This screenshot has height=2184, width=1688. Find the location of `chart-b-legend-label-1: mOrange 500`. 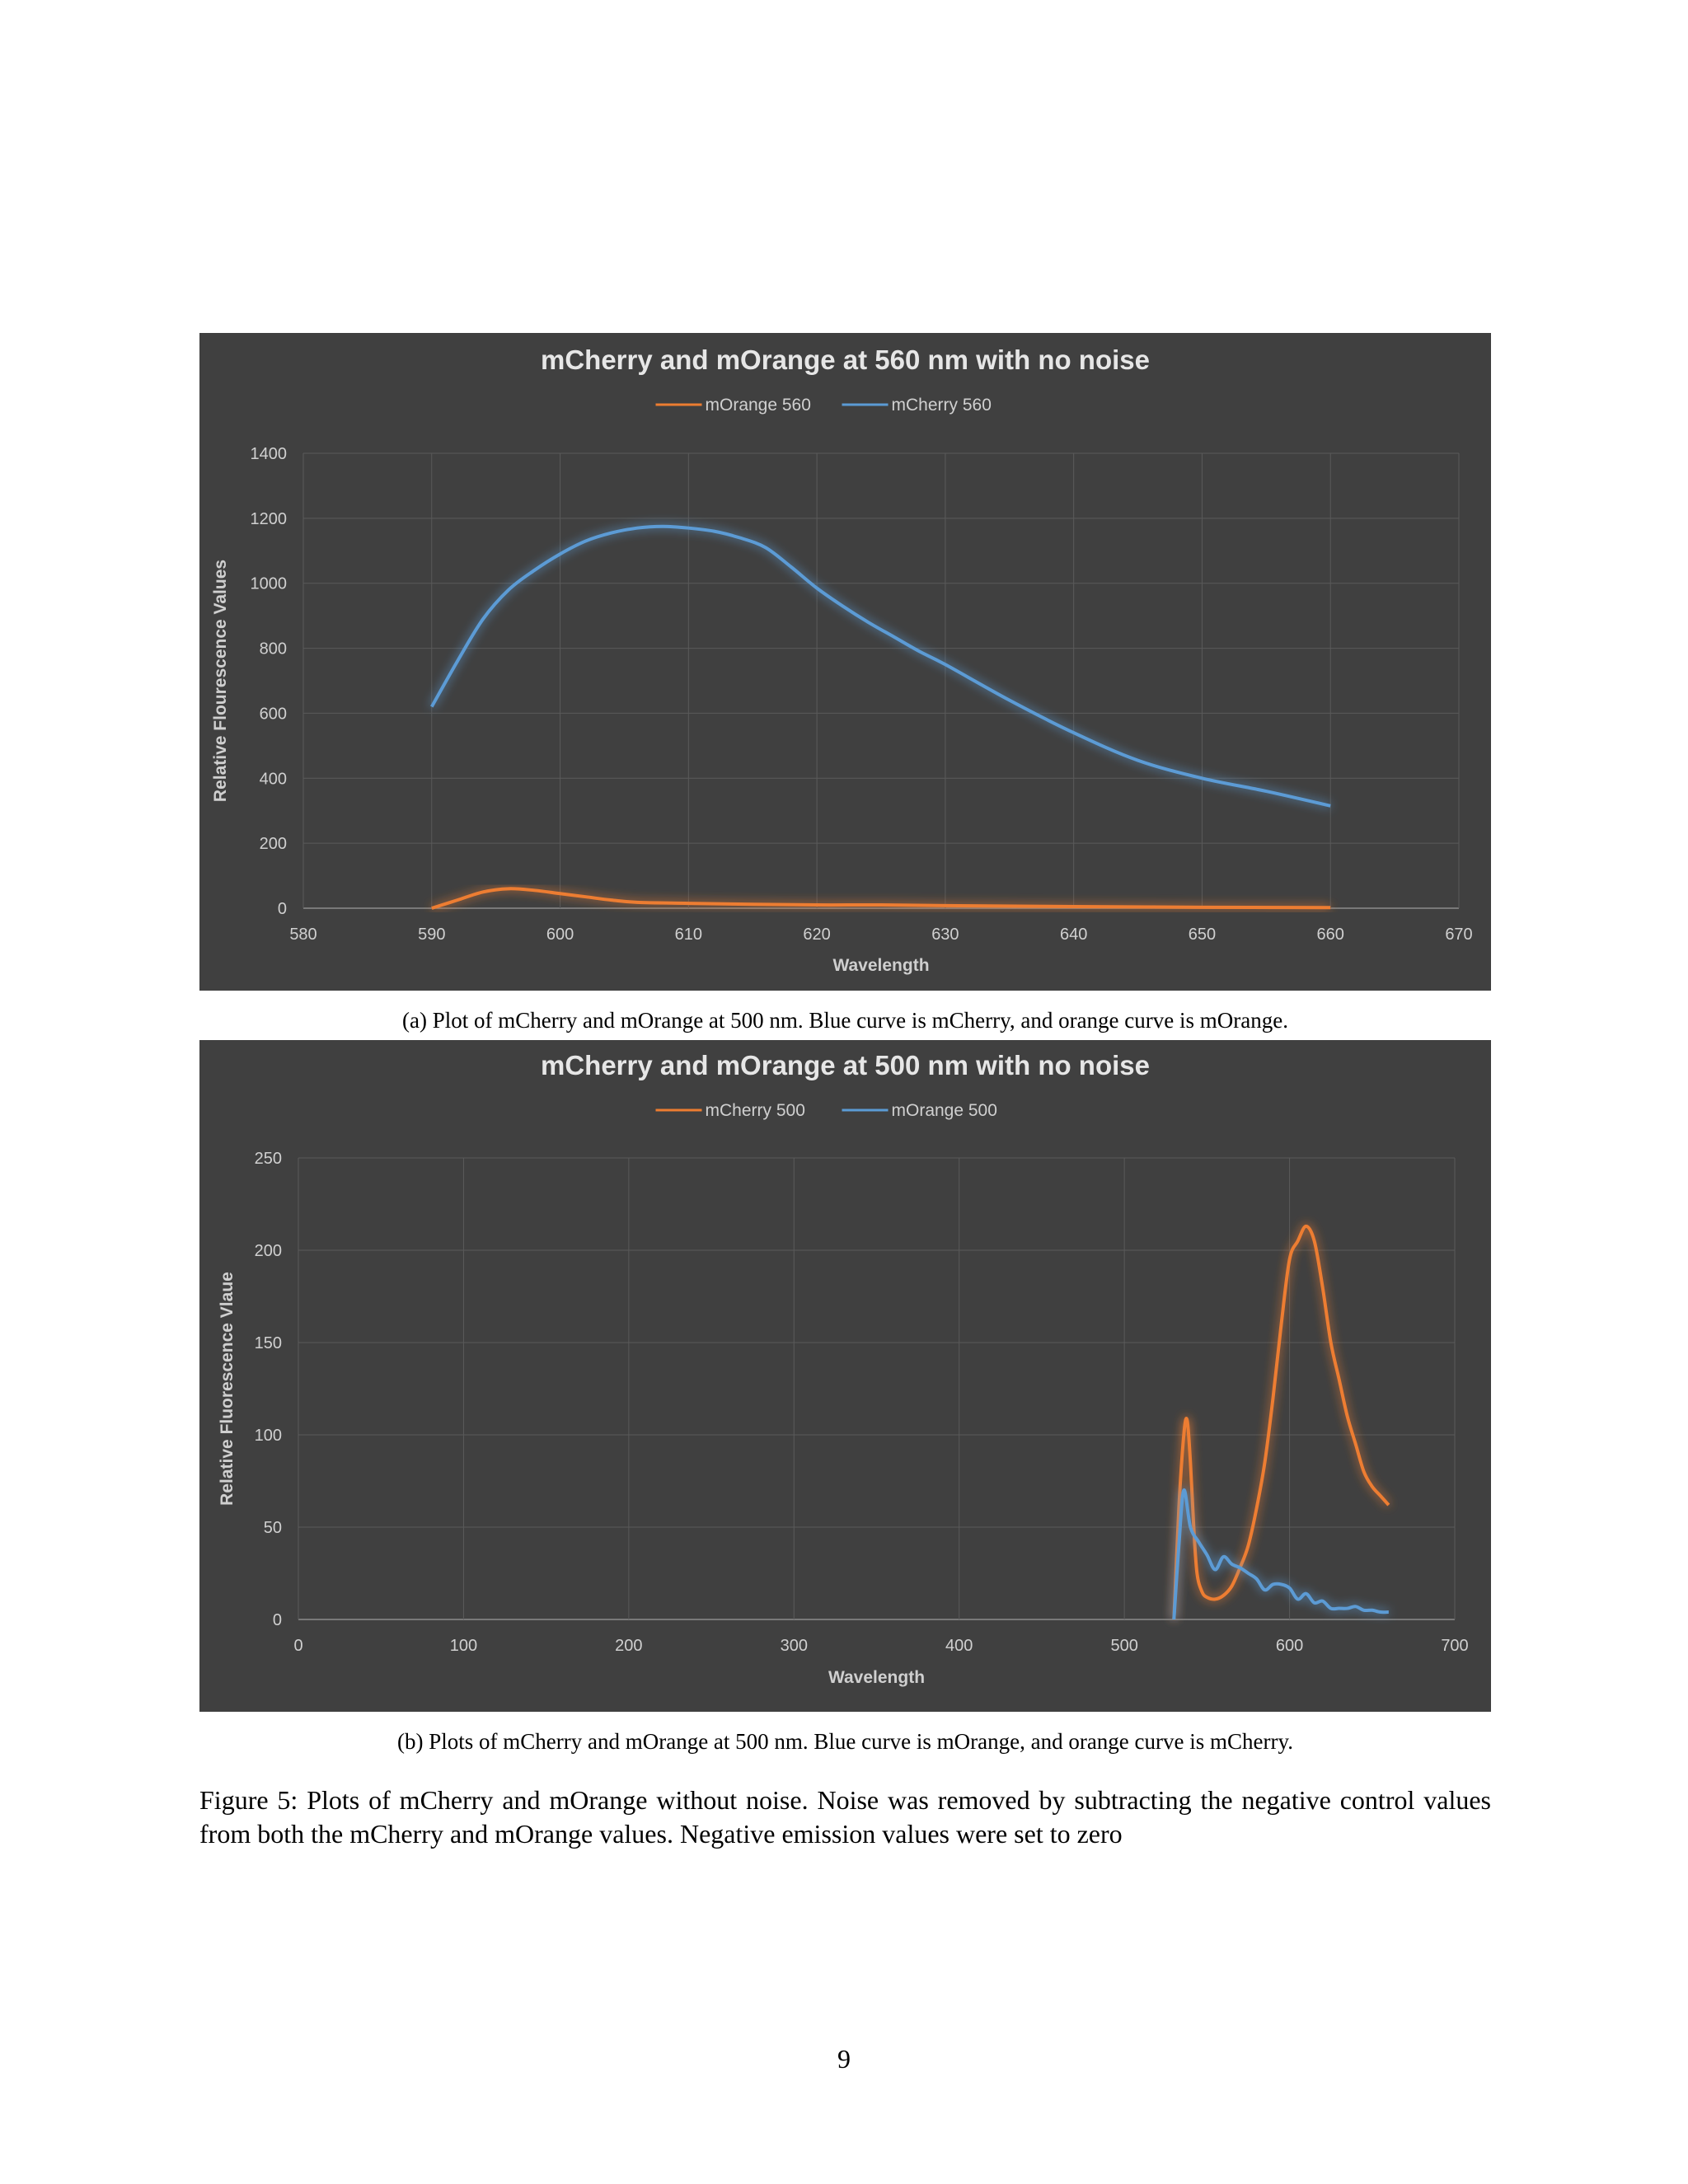

chart-b-legend-label-1: mOrange 500 is located at coordinates (944, 1110).